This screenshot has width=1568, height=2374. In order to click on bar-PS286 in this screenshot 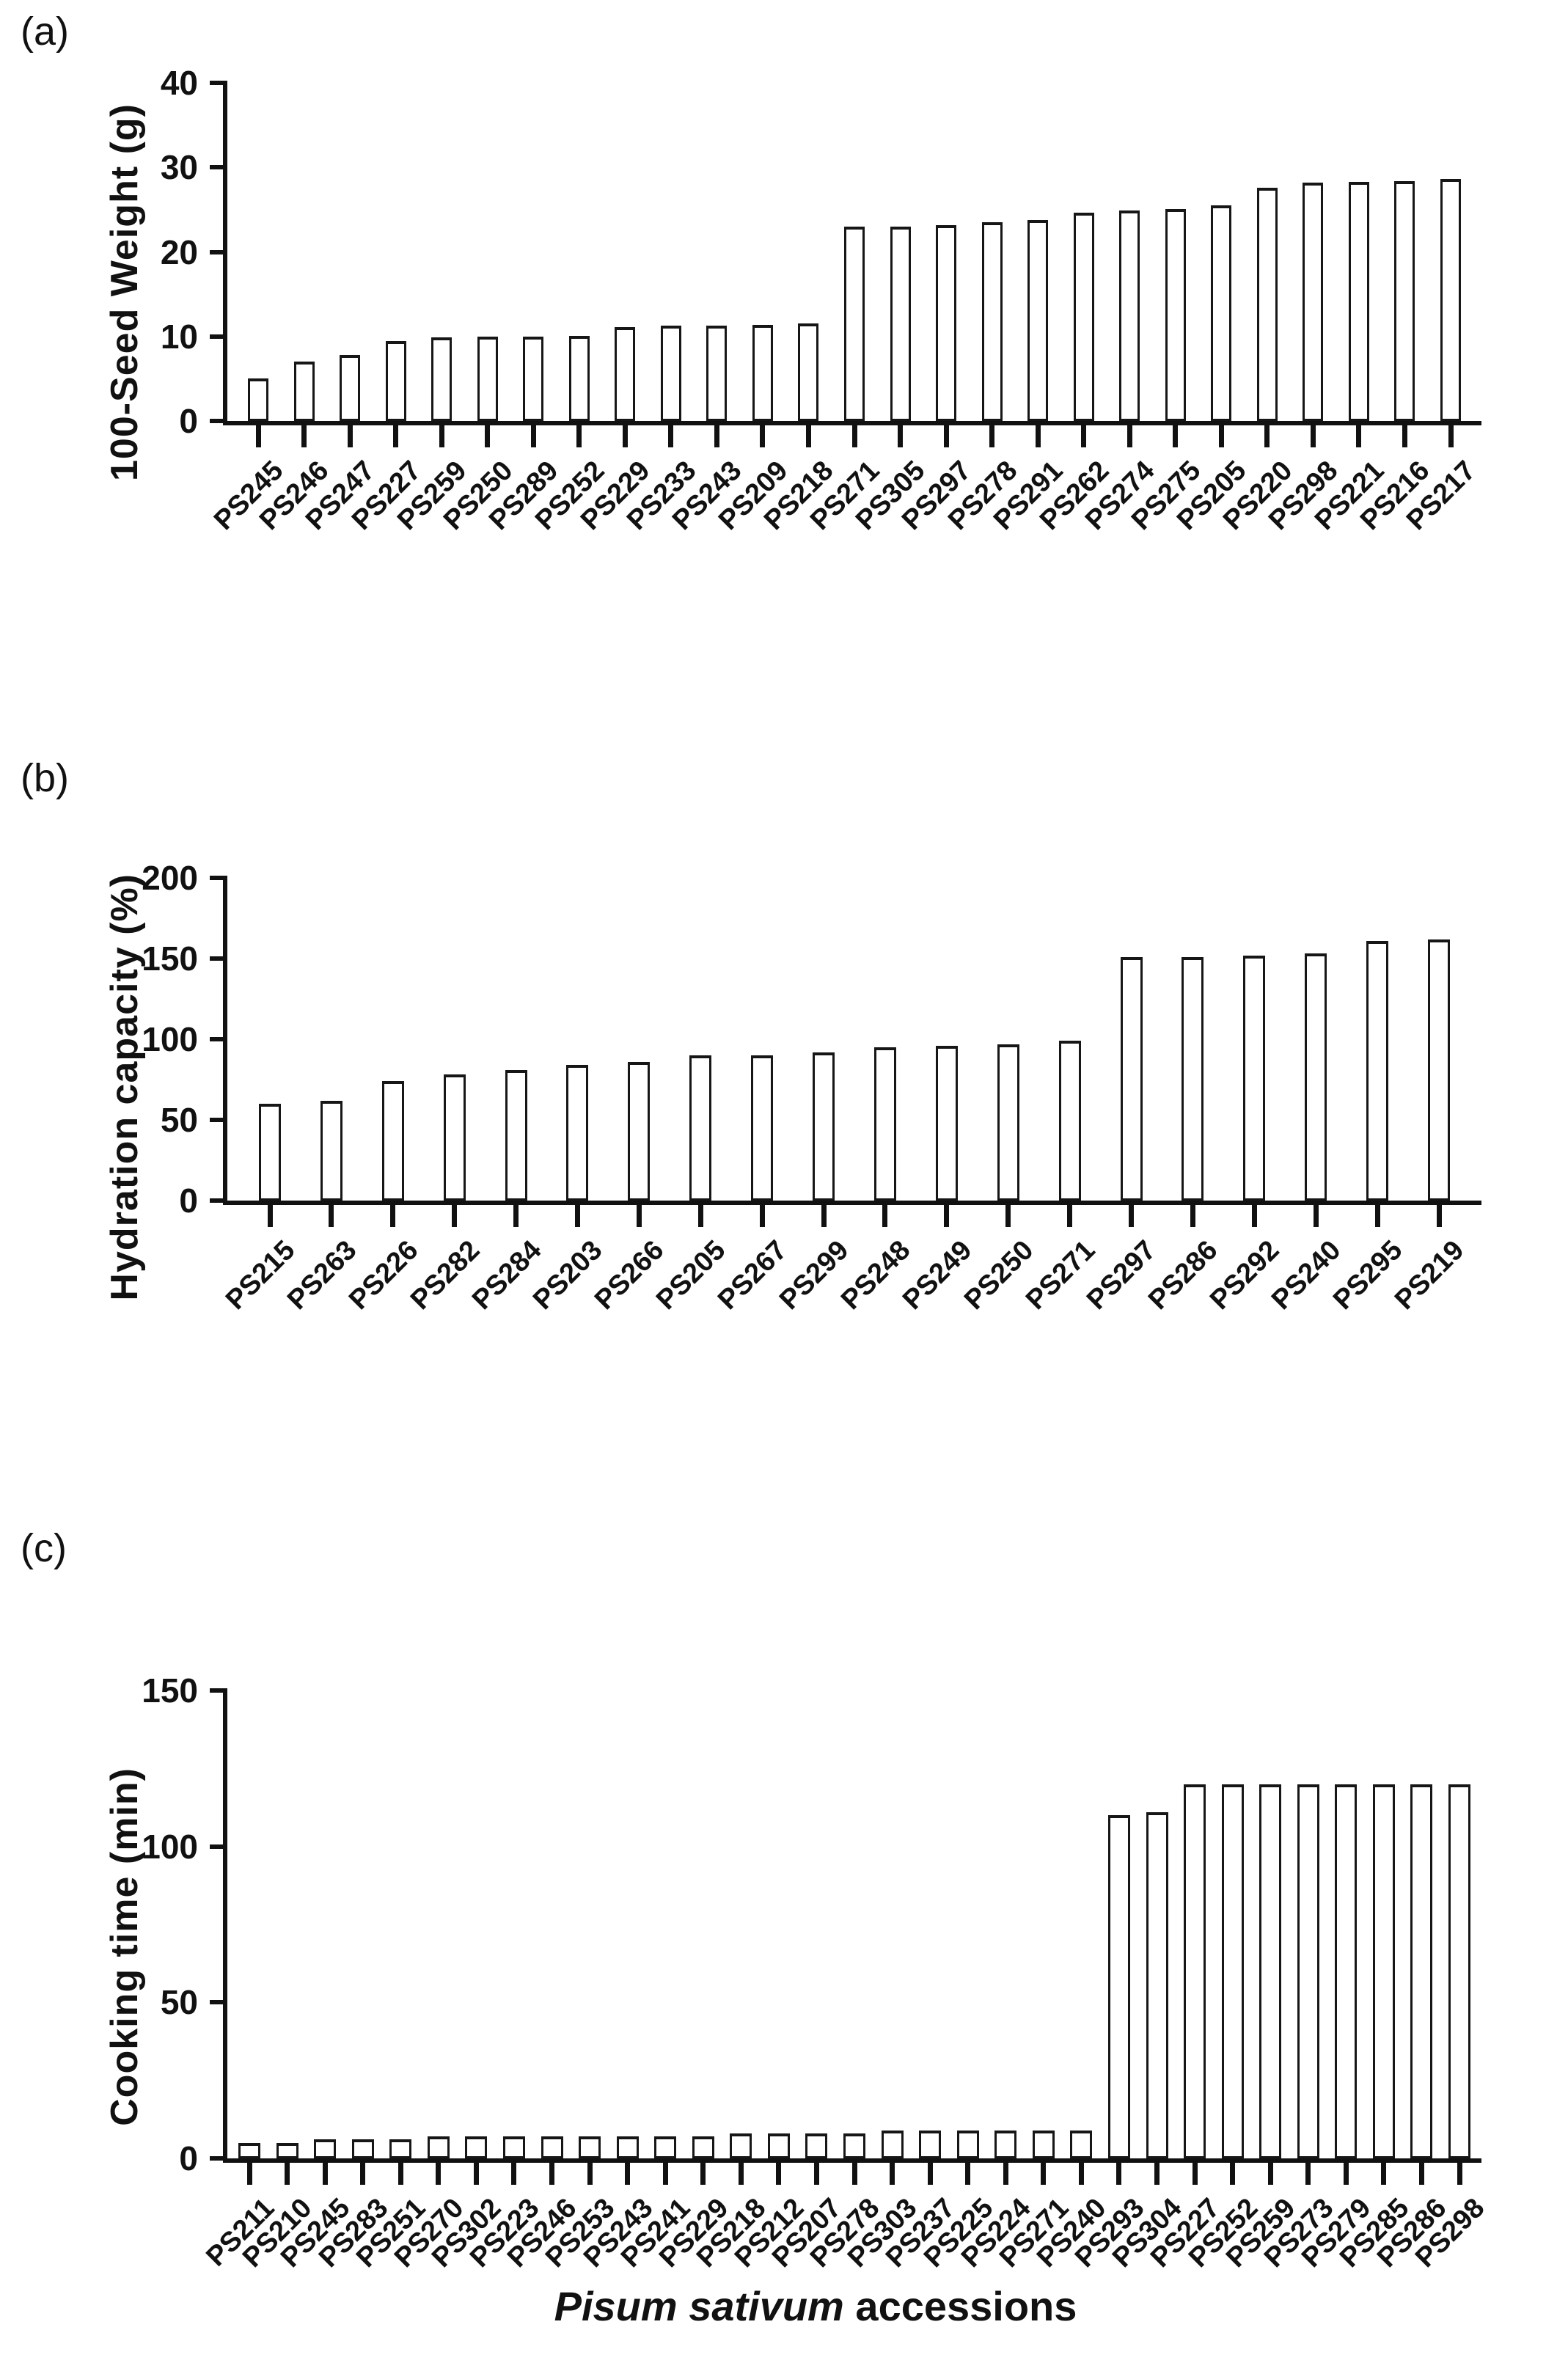, I will do `click(1193, 1079)`.